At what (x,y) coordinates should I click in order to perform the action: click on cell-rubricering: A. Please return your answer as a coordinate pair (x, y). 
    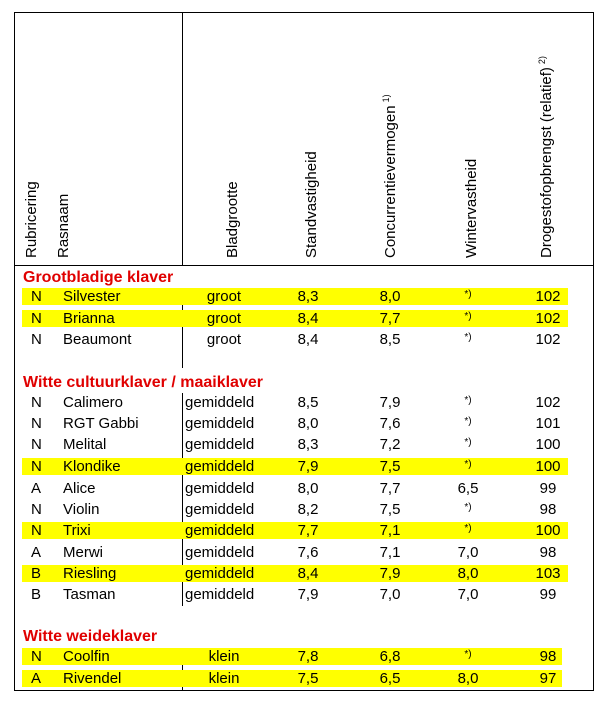
    Looking at the image, I should click on (36, 552).